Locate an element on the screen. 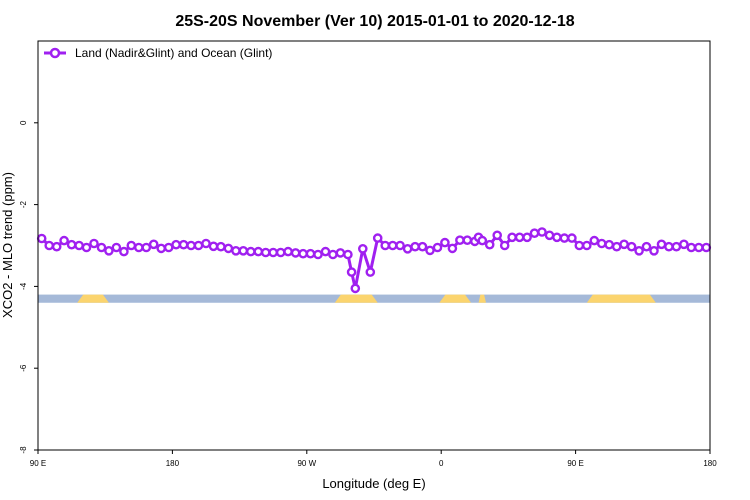  y-axis: 0 -2 -4 -6 -8 is located at coordinates (28, 287).